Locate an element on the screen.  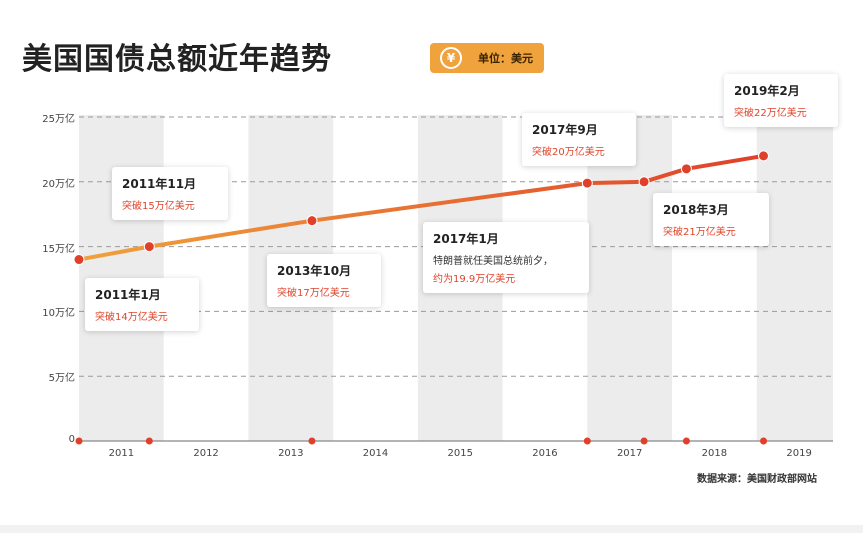
annotation-date: 2017年1月 is located at coordinates (466, 239).